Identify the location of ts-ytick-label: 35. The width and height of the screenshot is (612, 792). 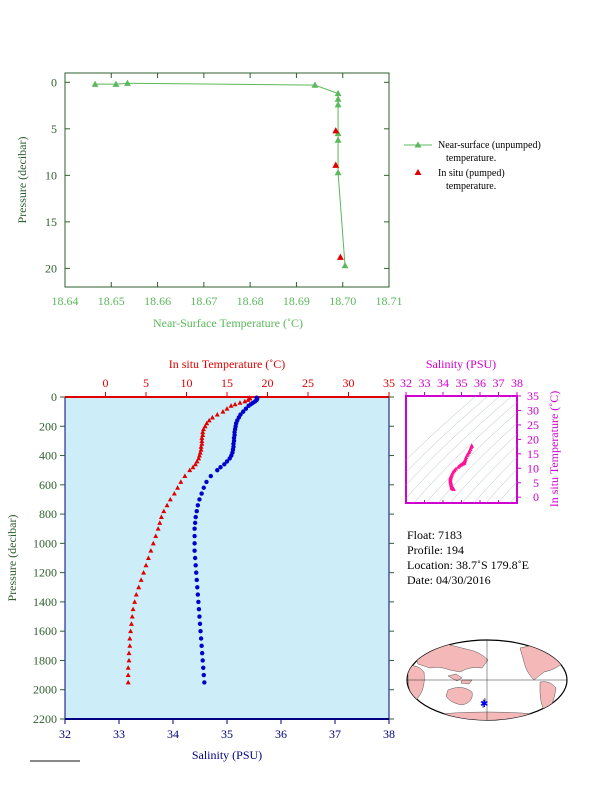
(533, 396).